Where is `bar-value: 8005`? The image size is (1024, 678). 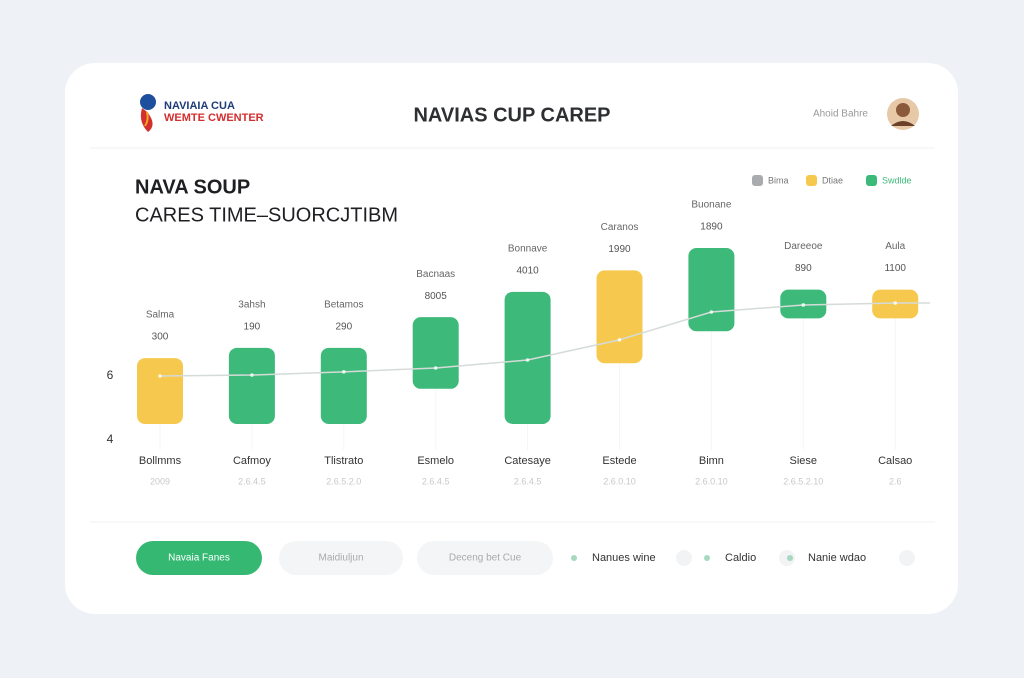 bar-value: 8005 is located at coordinates (436, 296).